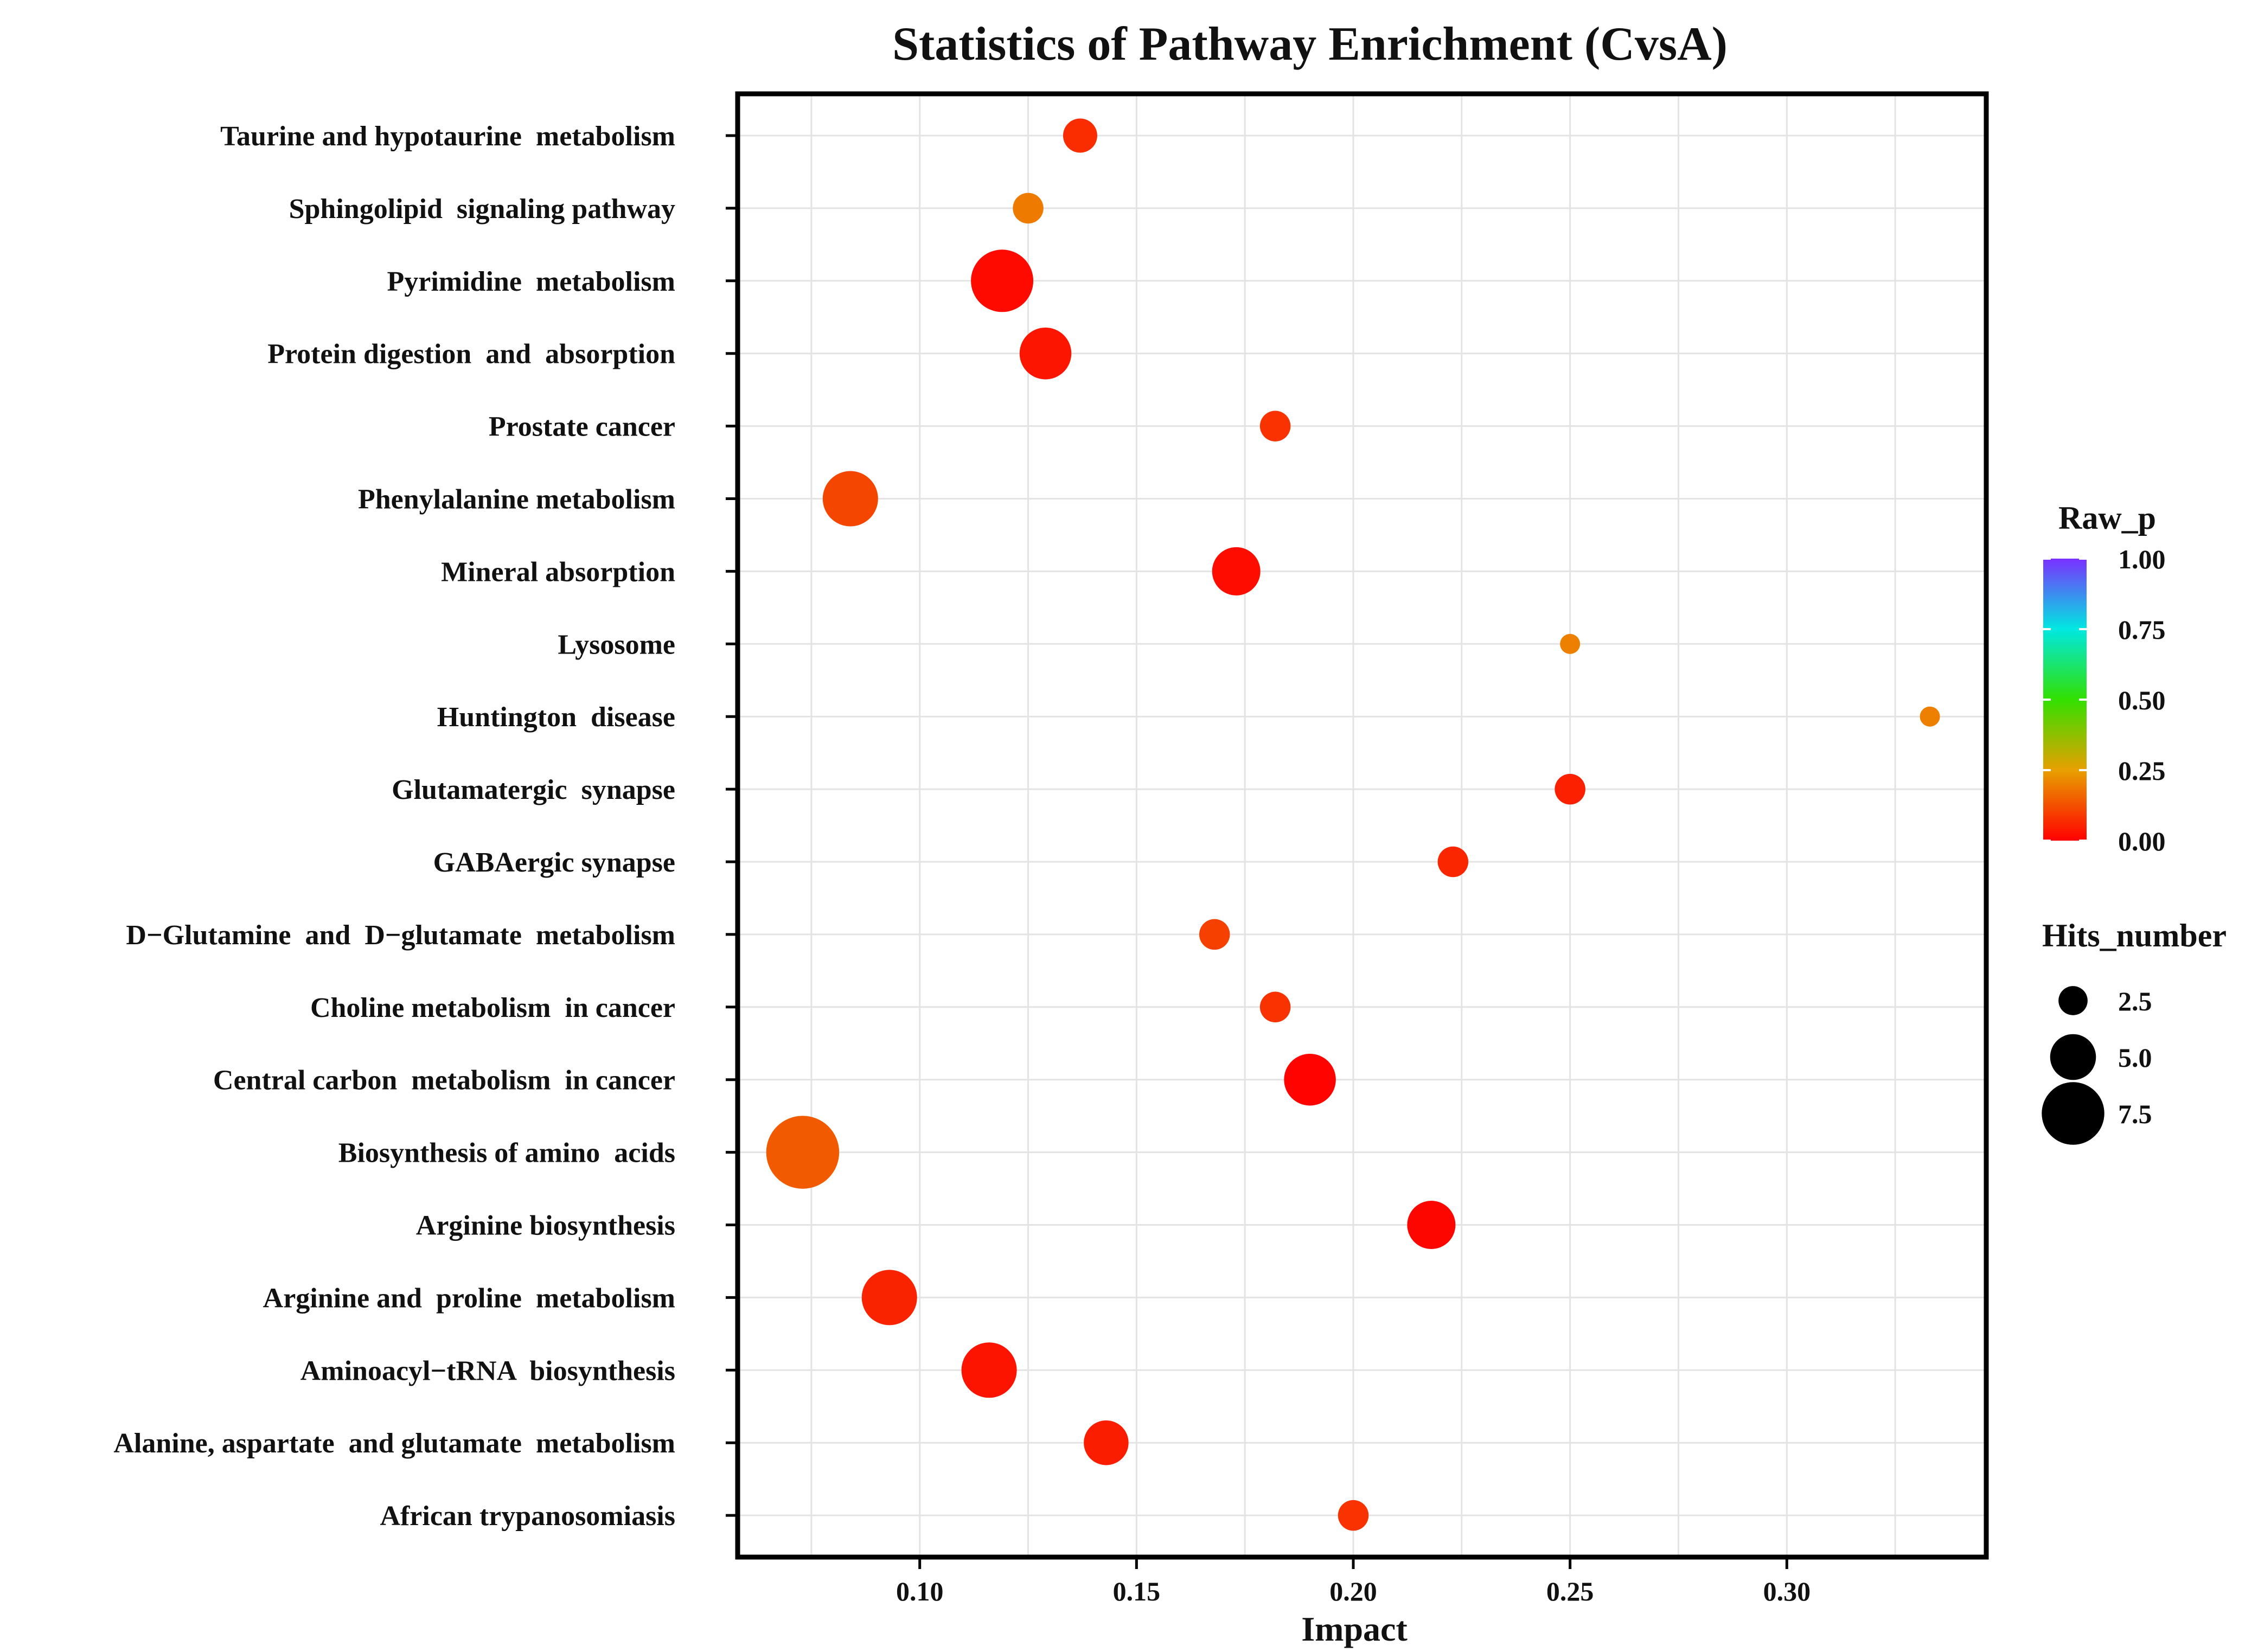 The height and width of the screenshot is (1652, 2258). I want to click on pathway-label: Taurine and hypotaurine metabolism, so click(447, 136).